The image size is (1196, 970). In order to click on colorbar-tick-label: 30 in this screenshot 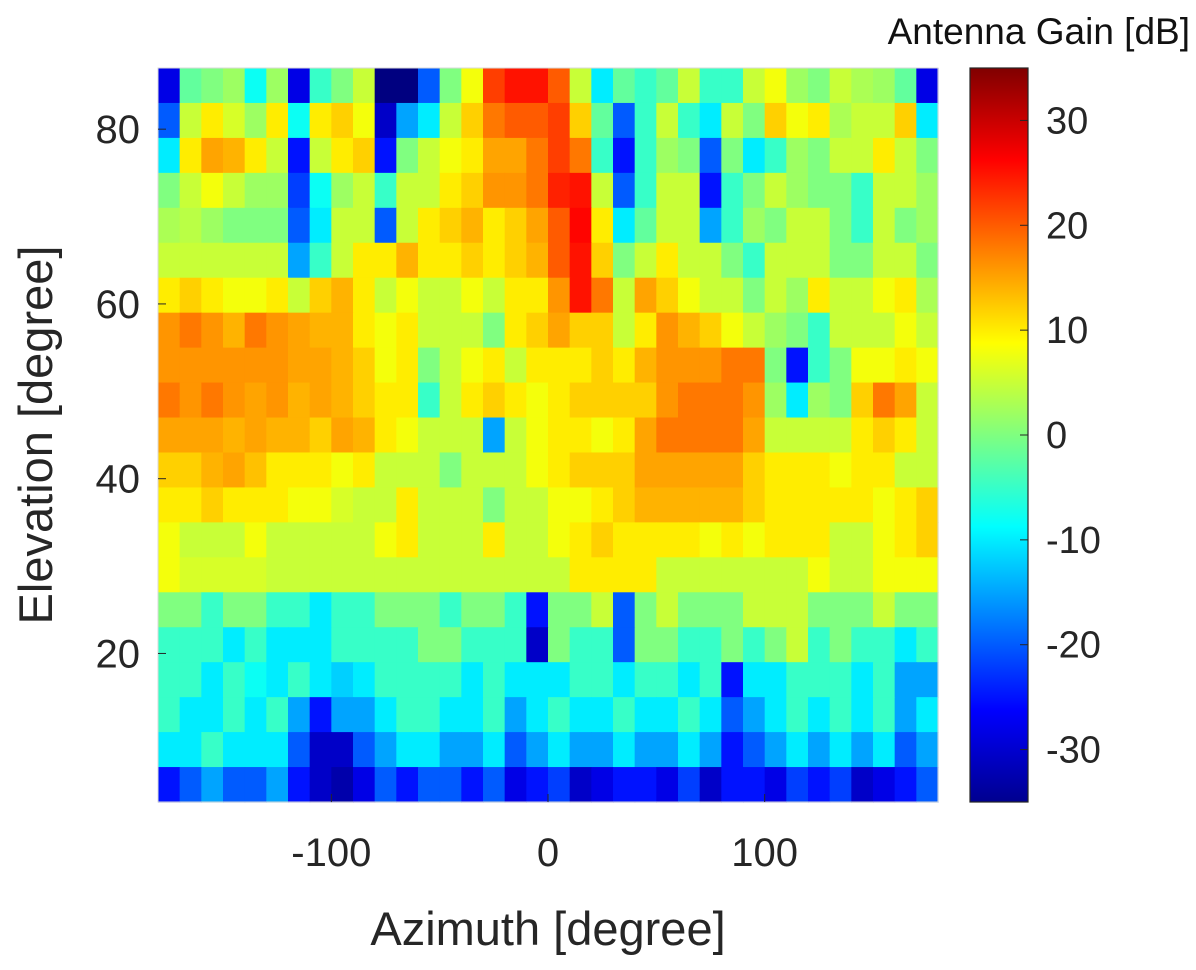, I will do `click(1067, 121)`.